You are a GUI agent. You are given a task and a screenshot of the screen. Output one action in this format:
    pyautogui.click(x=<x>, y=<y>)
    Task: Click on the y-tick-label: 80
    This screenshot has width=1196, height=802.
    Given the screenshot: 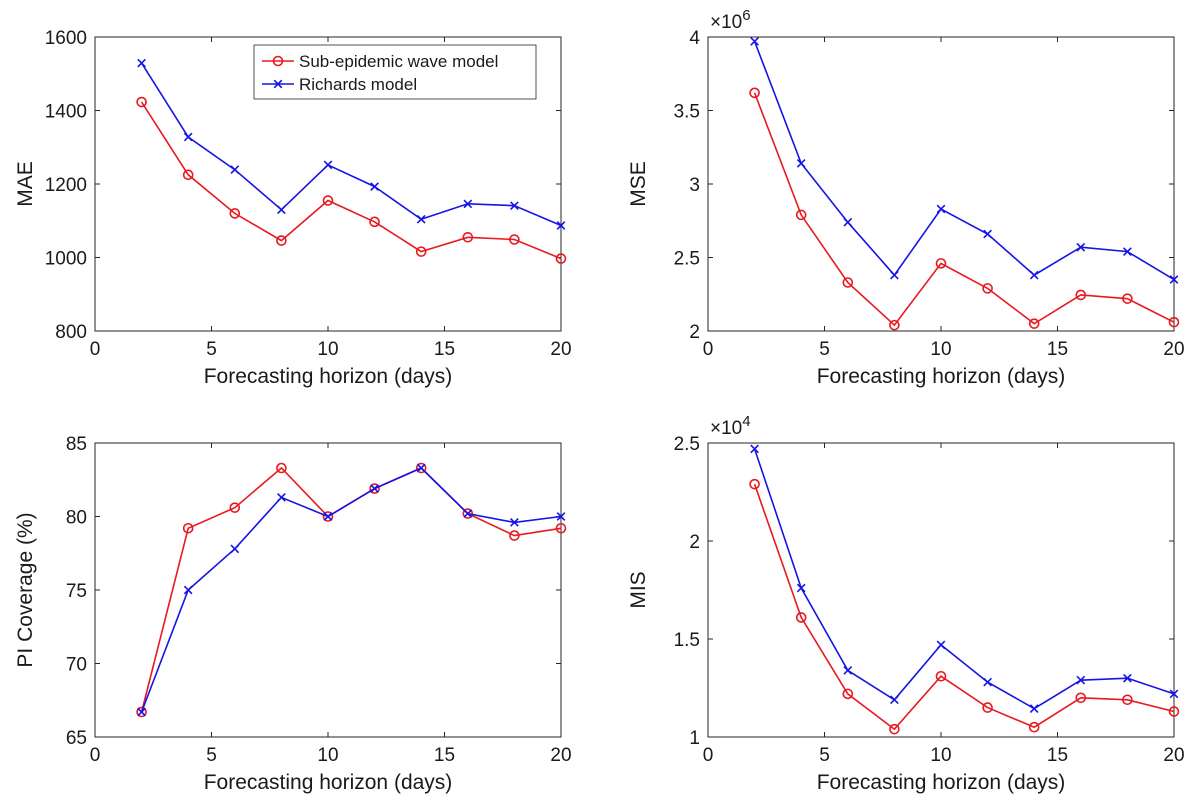 What is the action you would take?
    pyautogui.click(x=76, y=518)
    